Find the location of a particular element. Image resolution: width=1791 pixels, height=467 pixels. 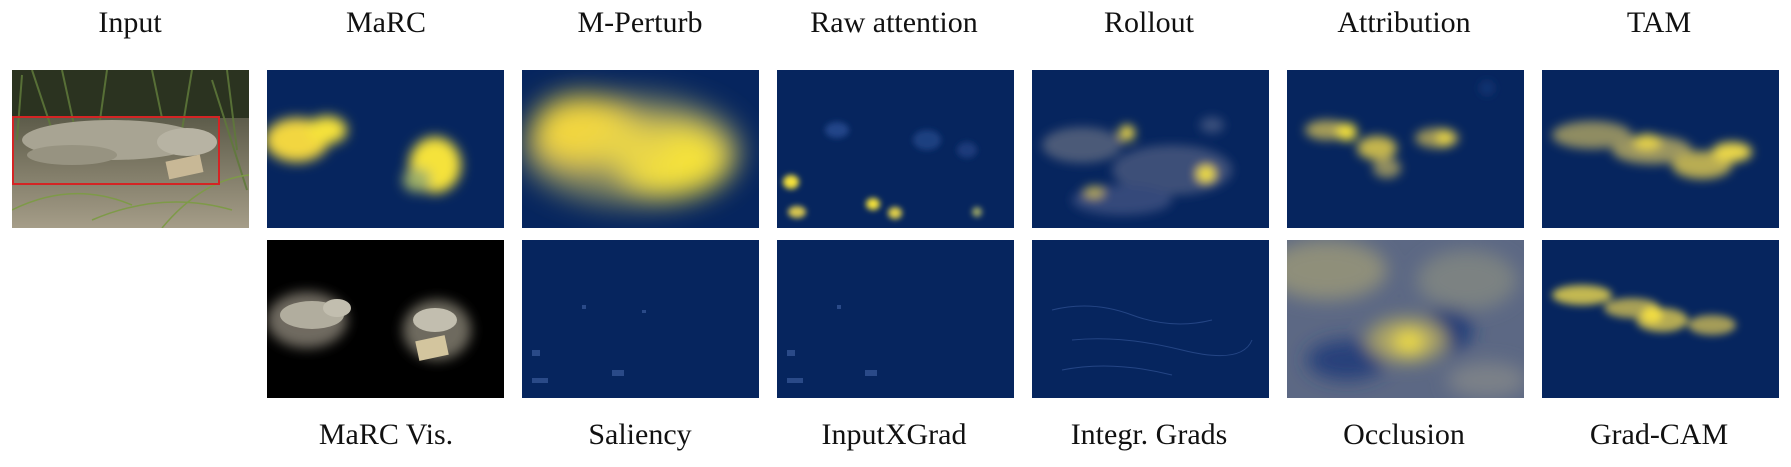

label-raw-attention: Raw attention is located at coordinates (894, 22).